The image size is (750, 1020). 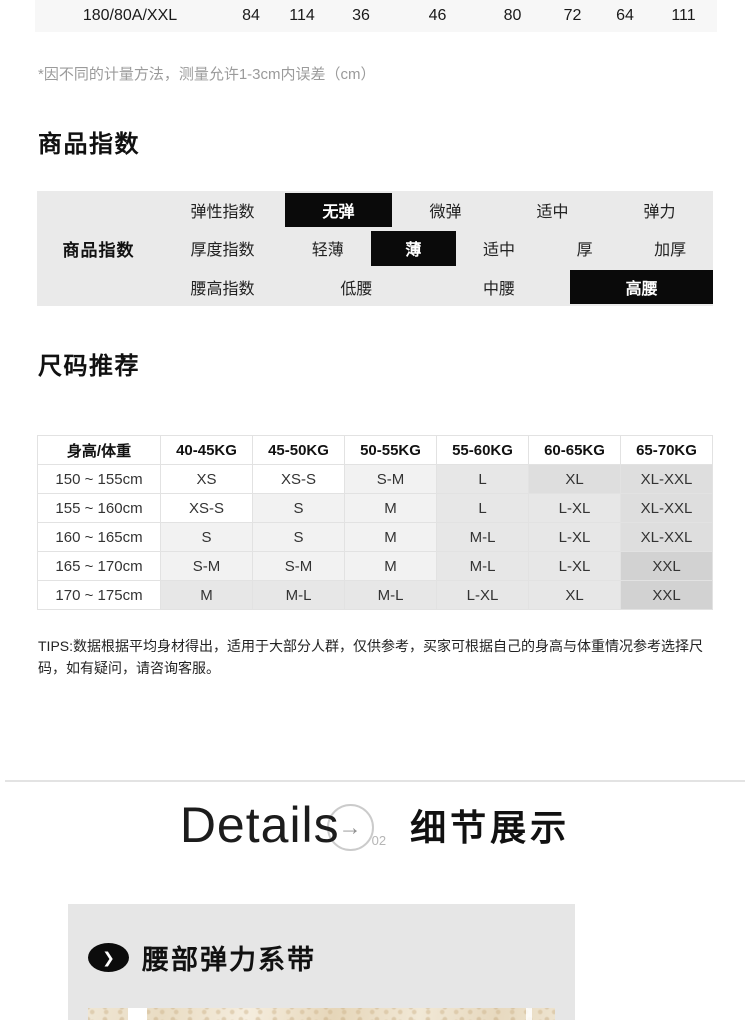 I want to click on size-row-value: 64, so click(x=625, y=15).